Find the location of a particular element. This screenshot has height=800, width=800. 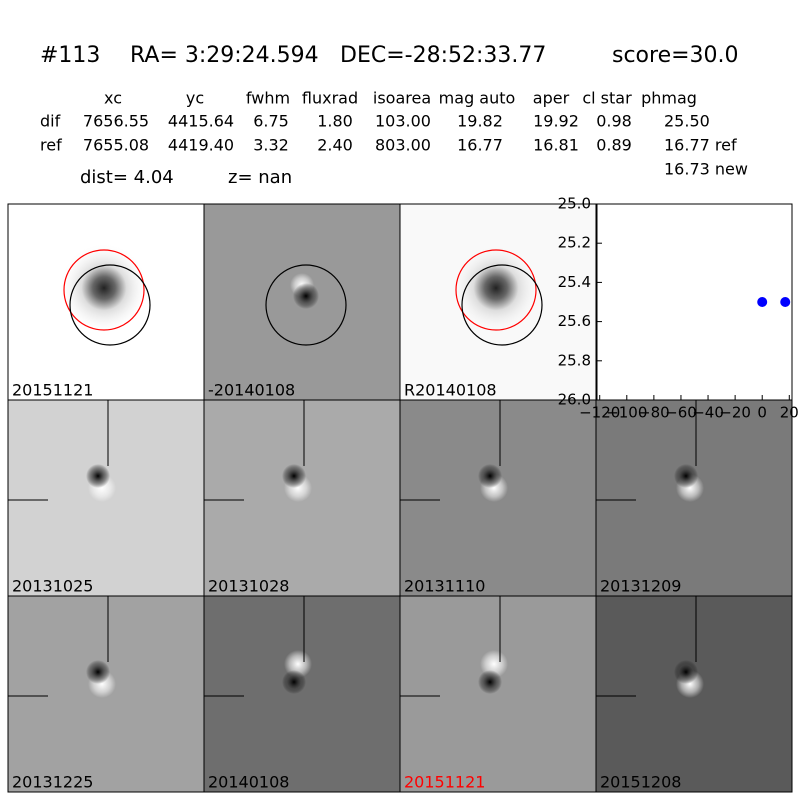

cell: 25.50 is located at coordinates (687, 121).